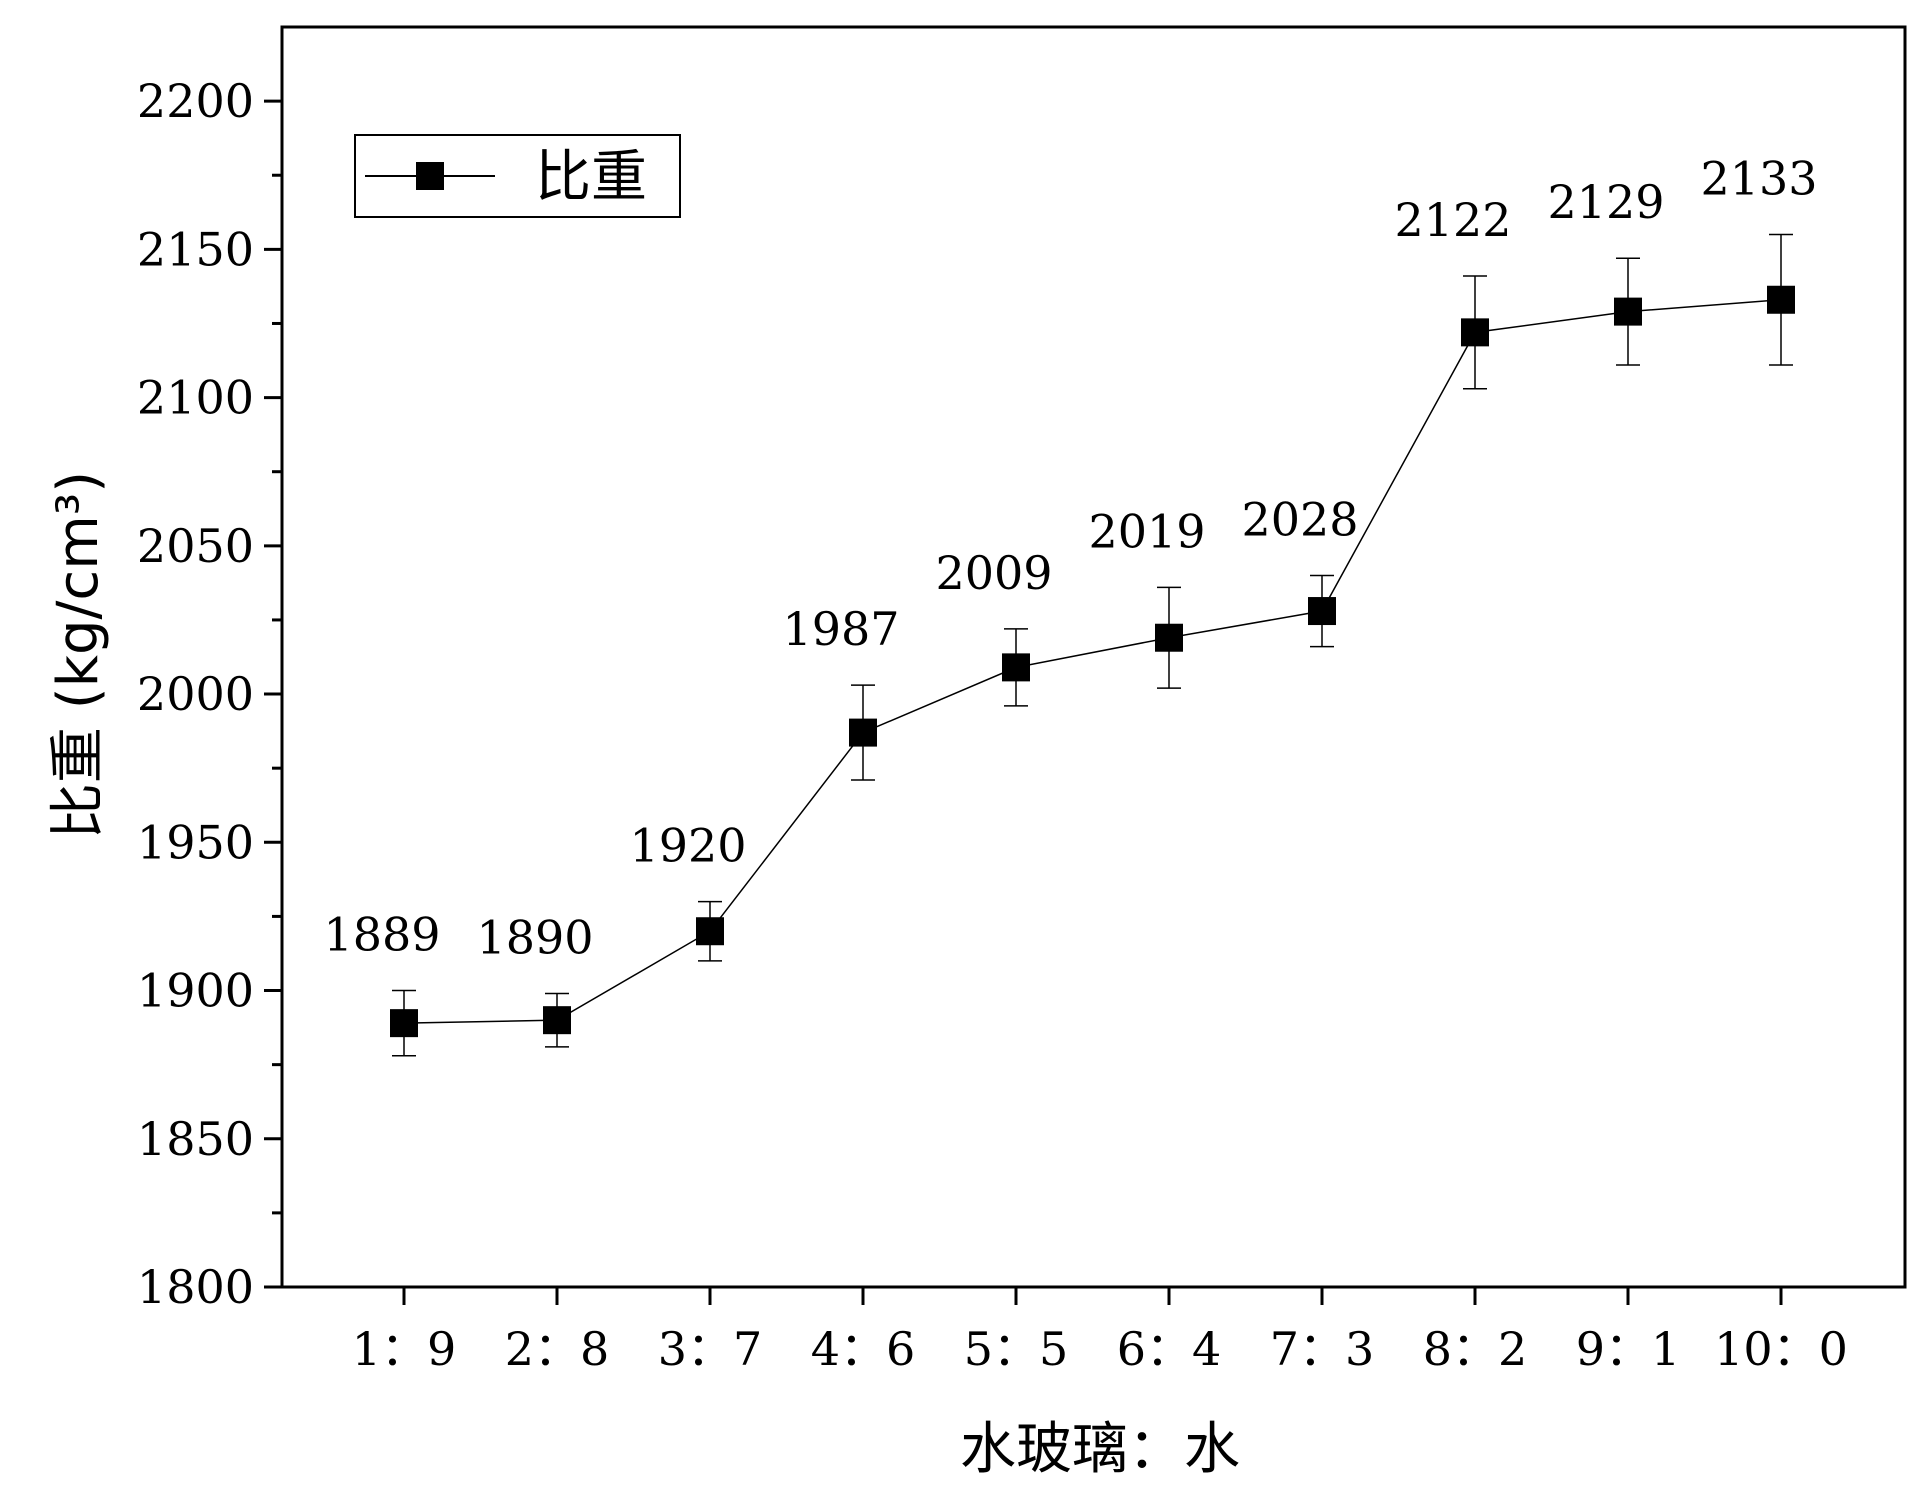 This screenshot has width=1926, height=1489. Describe the element at coordinates (710, 1349) in the screenshot. I see `x-tick-label: 3：7` at that location.